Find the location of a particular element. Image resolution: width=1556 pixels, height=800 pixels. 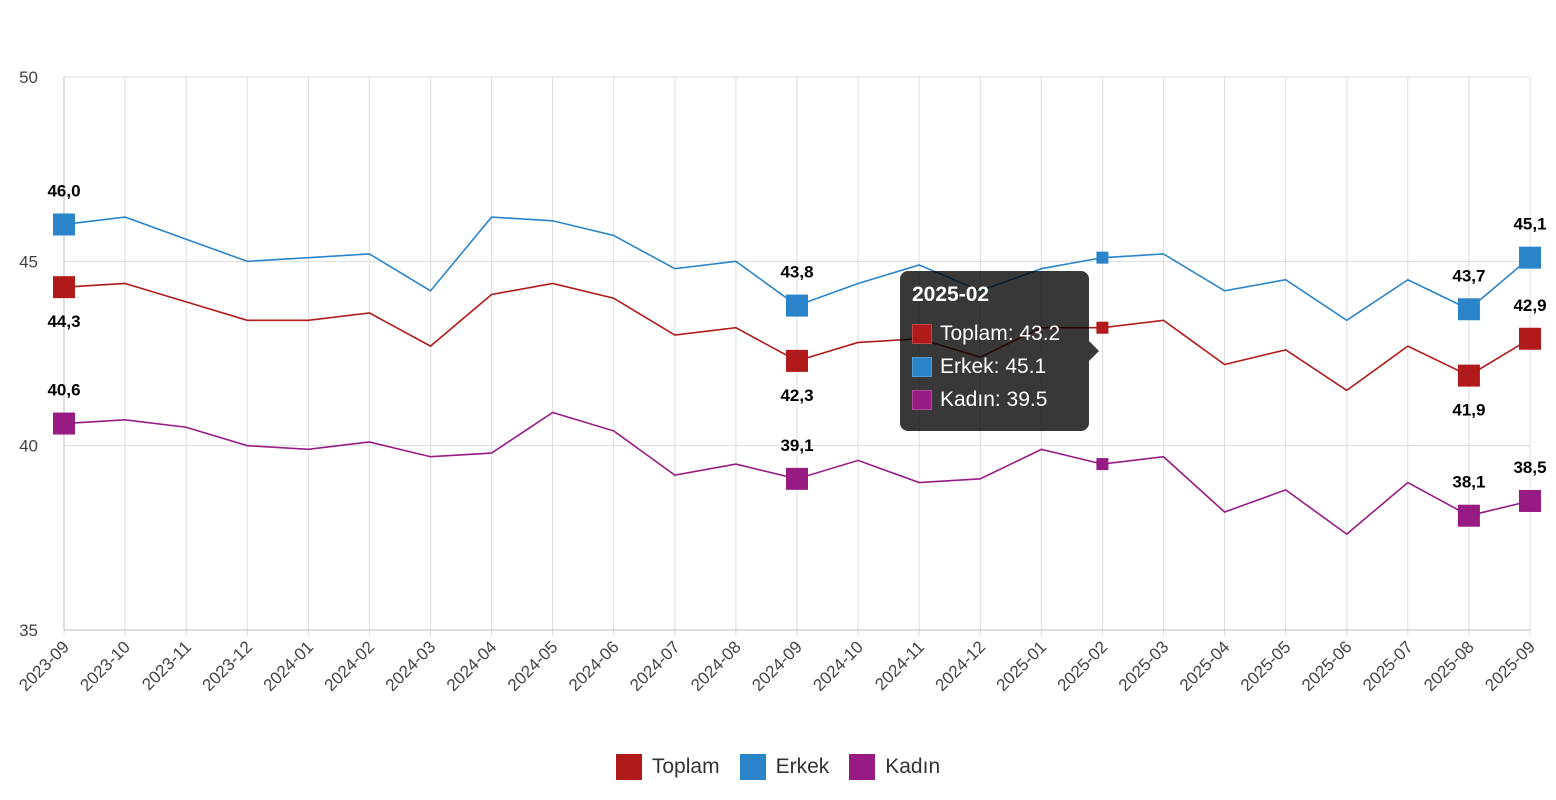

data-label: 45,1 is located at coordinates (1529, 224).